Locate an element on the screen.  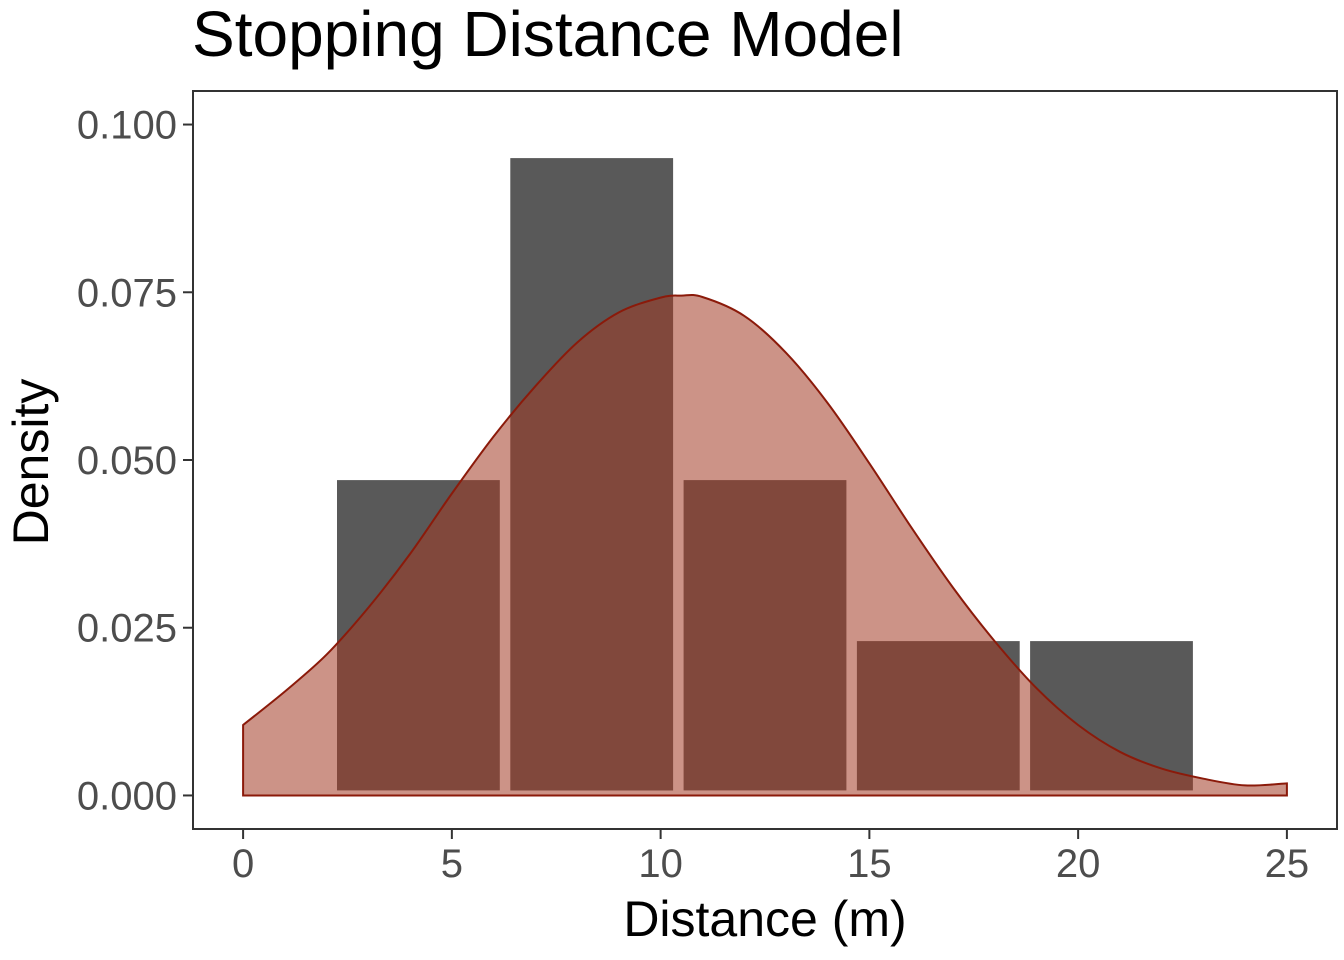
x-tick-label: 25 is located at coordinates (1287, 864).